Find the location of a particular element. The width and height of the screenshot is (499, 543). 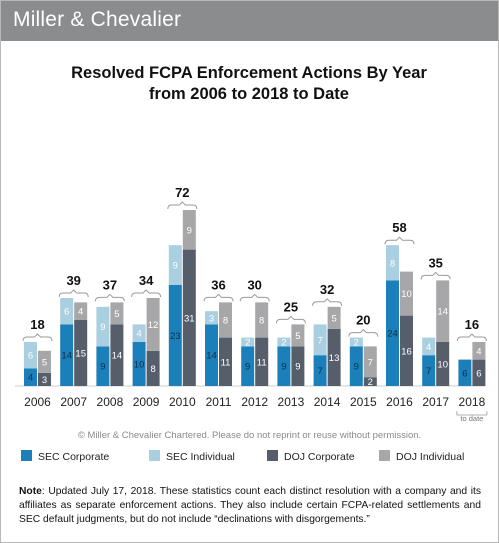

bar-doj-individual-2011 is located at coordinates (225, 320).